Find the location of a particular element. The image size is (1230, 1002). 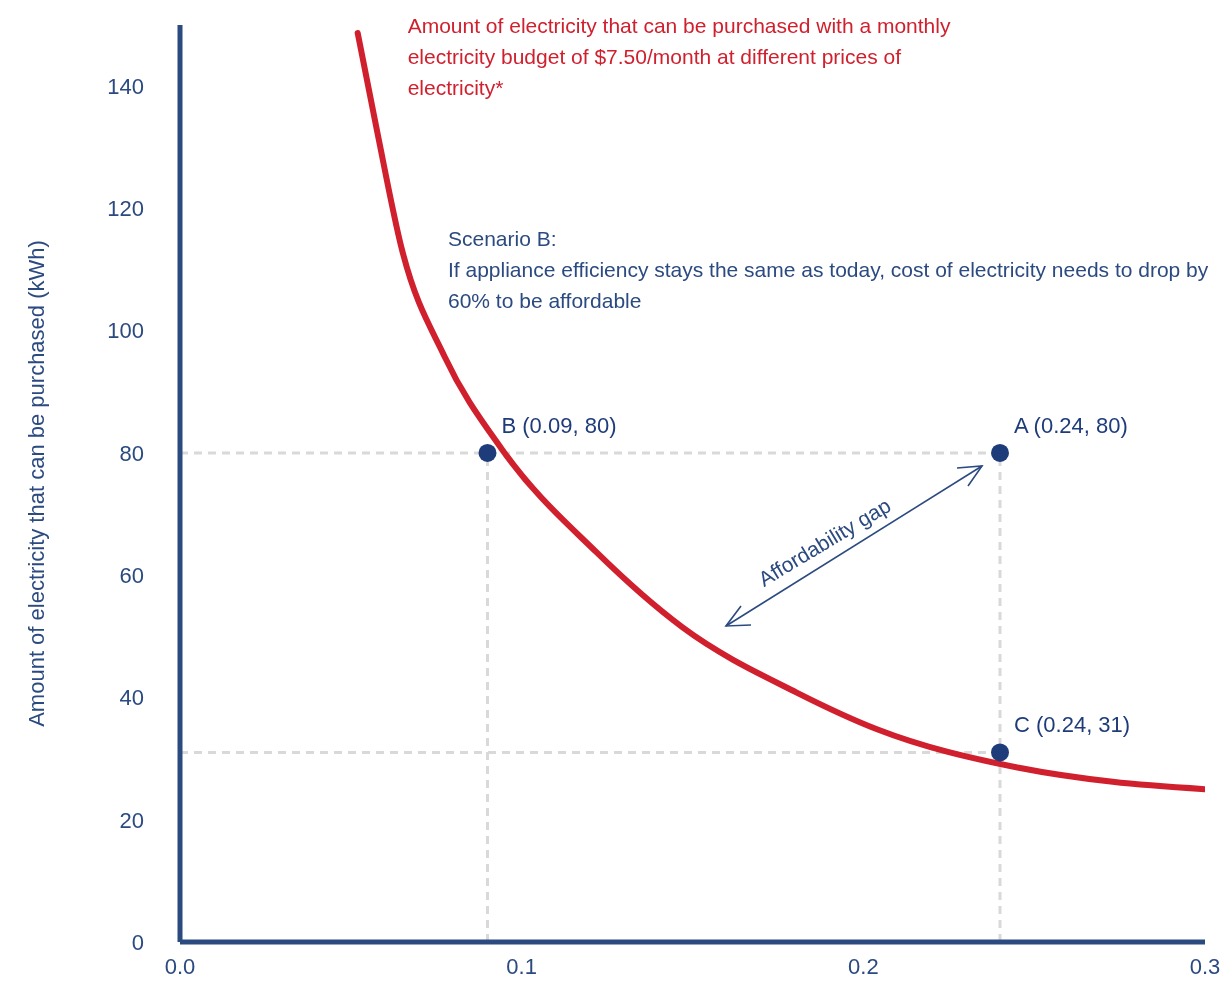

series-label: Amount of electricity that can be purchased with a monthly electricity budget of $7.50/month at different prices of electricity* is located at coordinates (679, 57).